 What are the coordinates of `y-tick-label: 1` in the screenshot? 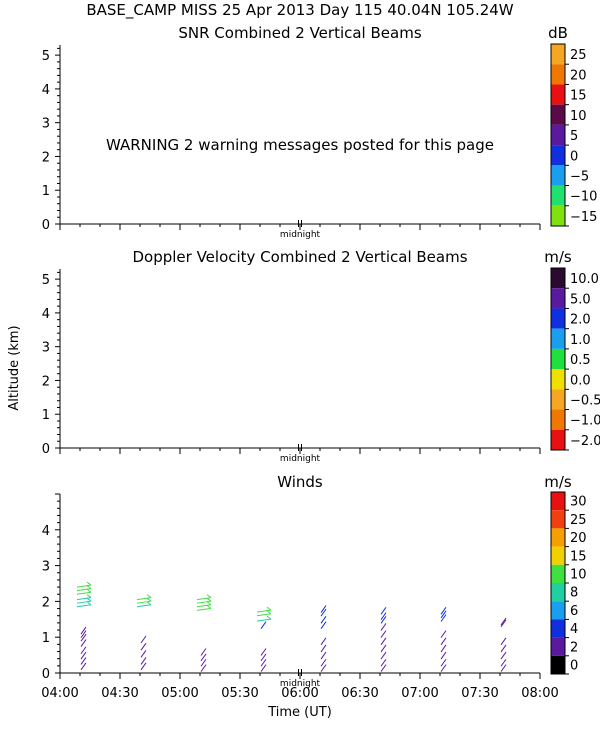 It's located at (46, 191).